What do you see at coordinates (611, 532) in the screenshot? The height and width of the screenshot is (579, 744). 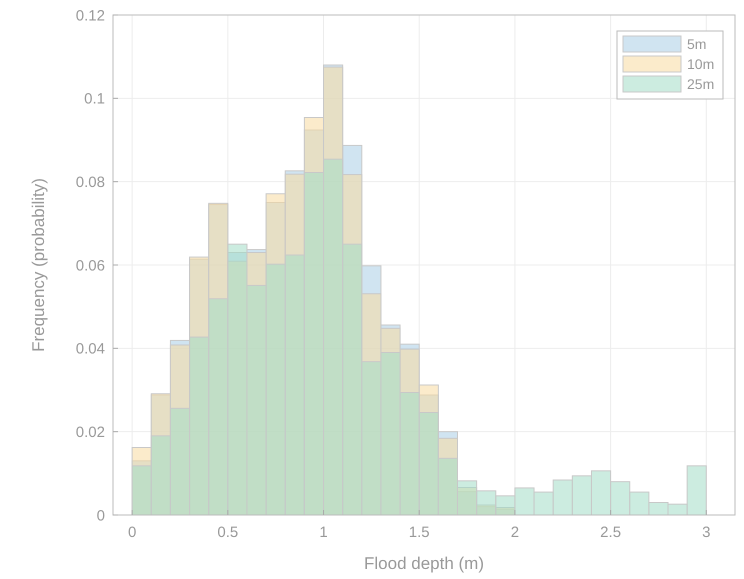 I see `x-tick-label: 2.5` at bounding box center [611, 532].